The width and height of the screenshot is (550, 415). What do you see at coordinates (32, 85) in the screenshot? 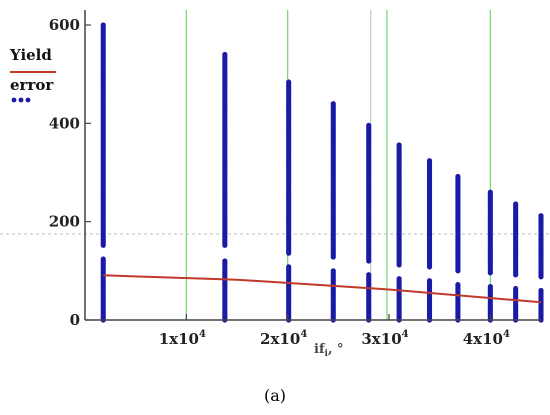
I see `legend-label-error: error` at bounding box center [32, 85].